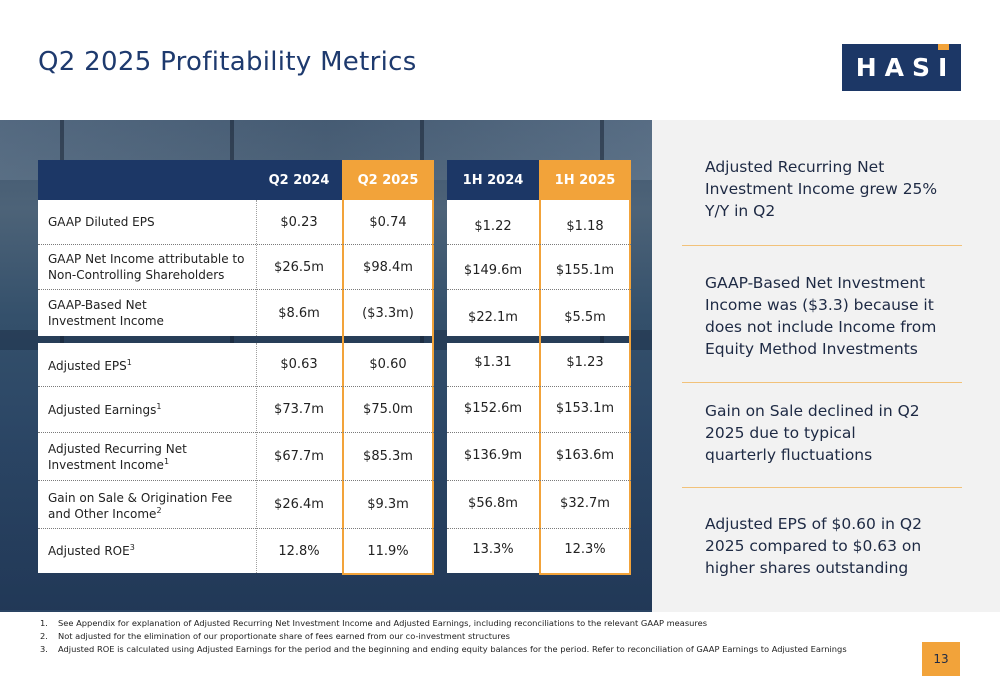  What do you see at coordinates (299, 364) in the screenshot?
I see `cell-q2-2024: $0.63` at bounding box center [299, 364].